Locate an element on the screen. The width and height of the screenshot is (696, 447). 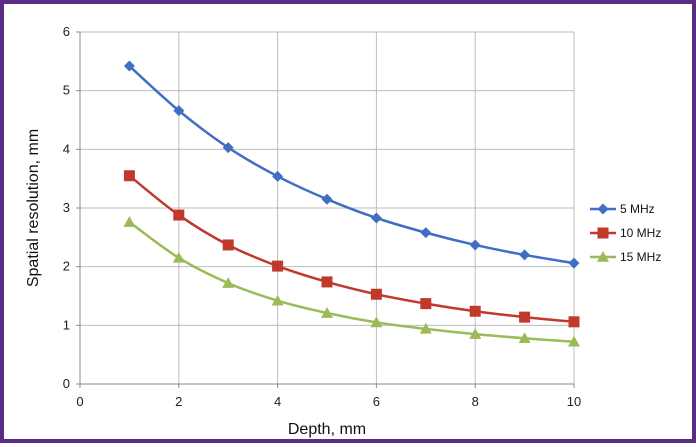
legend-item-5-mhz: 5 MHz is located at coordinates (622, 209).